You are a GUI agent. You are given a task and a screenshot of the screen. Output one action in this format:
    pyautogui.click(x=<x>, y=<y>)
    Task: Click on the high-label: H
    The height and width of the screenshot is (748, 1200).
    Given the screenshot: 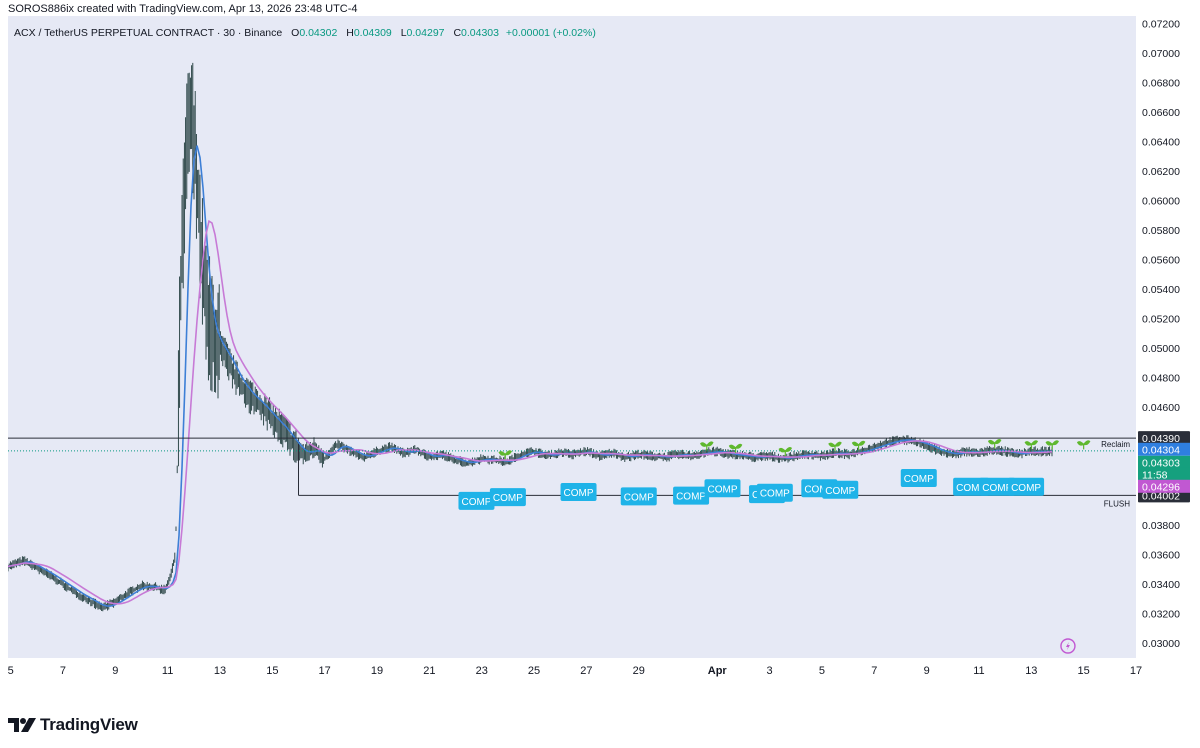 What is the action you would take?
    pyautogui.click(x=350, y=33)
    